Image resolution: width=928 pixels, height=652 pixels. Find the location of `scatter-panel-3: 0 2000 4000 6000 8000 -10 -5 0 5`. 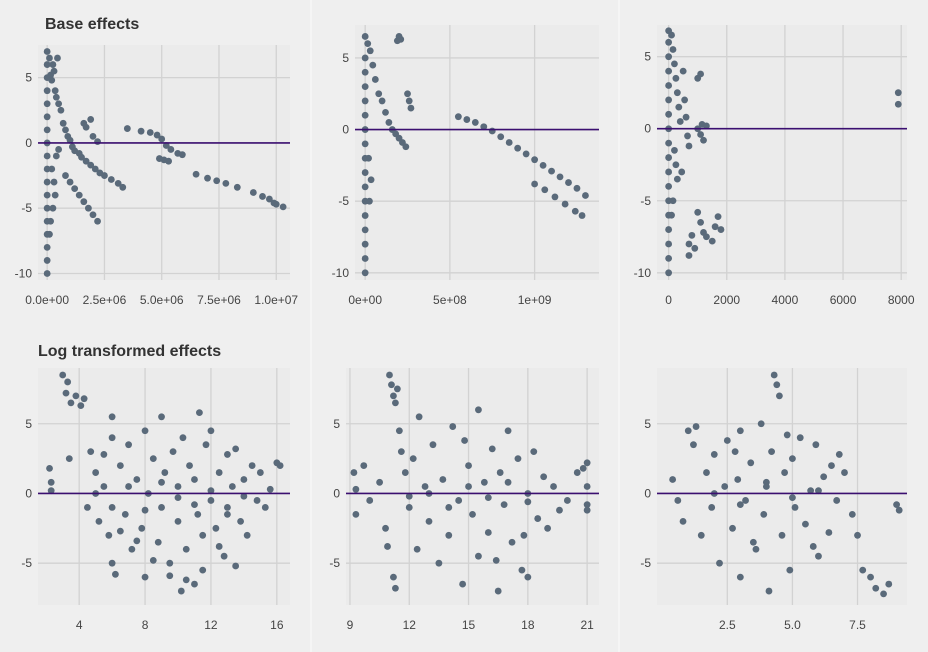

scatter-panel-3: 0 2000 4000 6000 8000 -10 -5 0 5 is located at coordinates (774, 166).